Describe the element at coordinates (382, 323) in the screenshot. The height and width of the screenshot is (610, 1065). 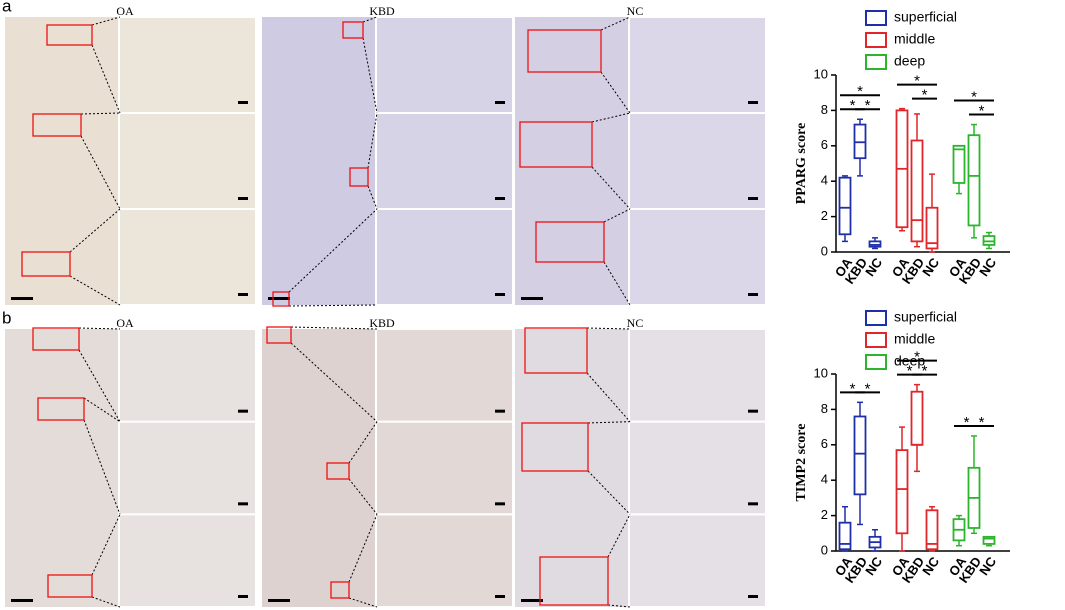
I see `image-title: KBD` at that location.